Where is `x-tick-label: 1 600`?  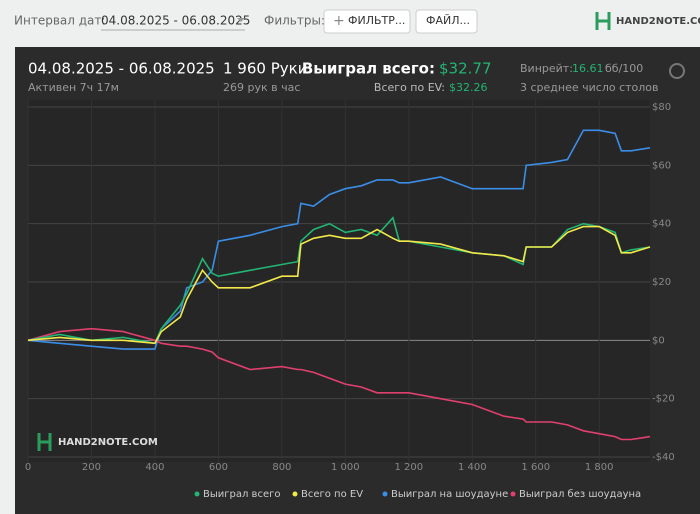
x-tick-label: 1 600 is located at coordinates (535, 467).